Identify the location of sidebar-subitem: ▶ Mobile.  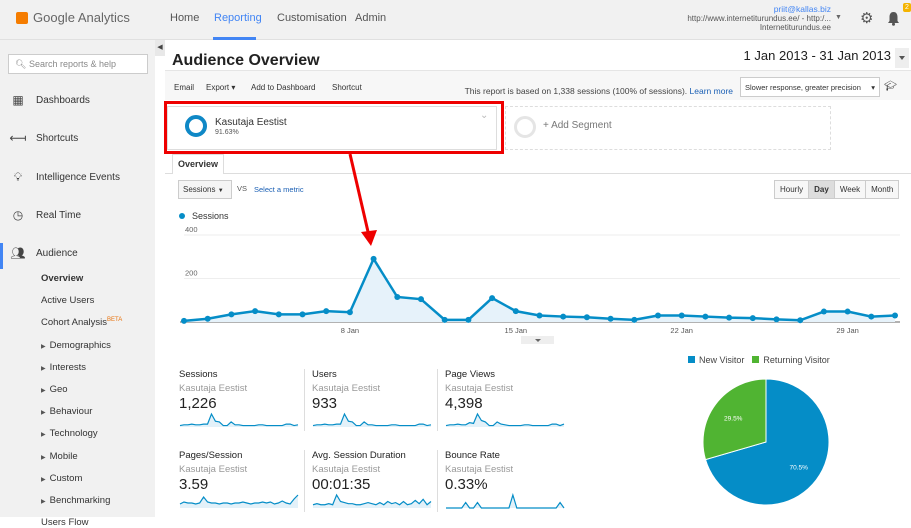
(59, 456).